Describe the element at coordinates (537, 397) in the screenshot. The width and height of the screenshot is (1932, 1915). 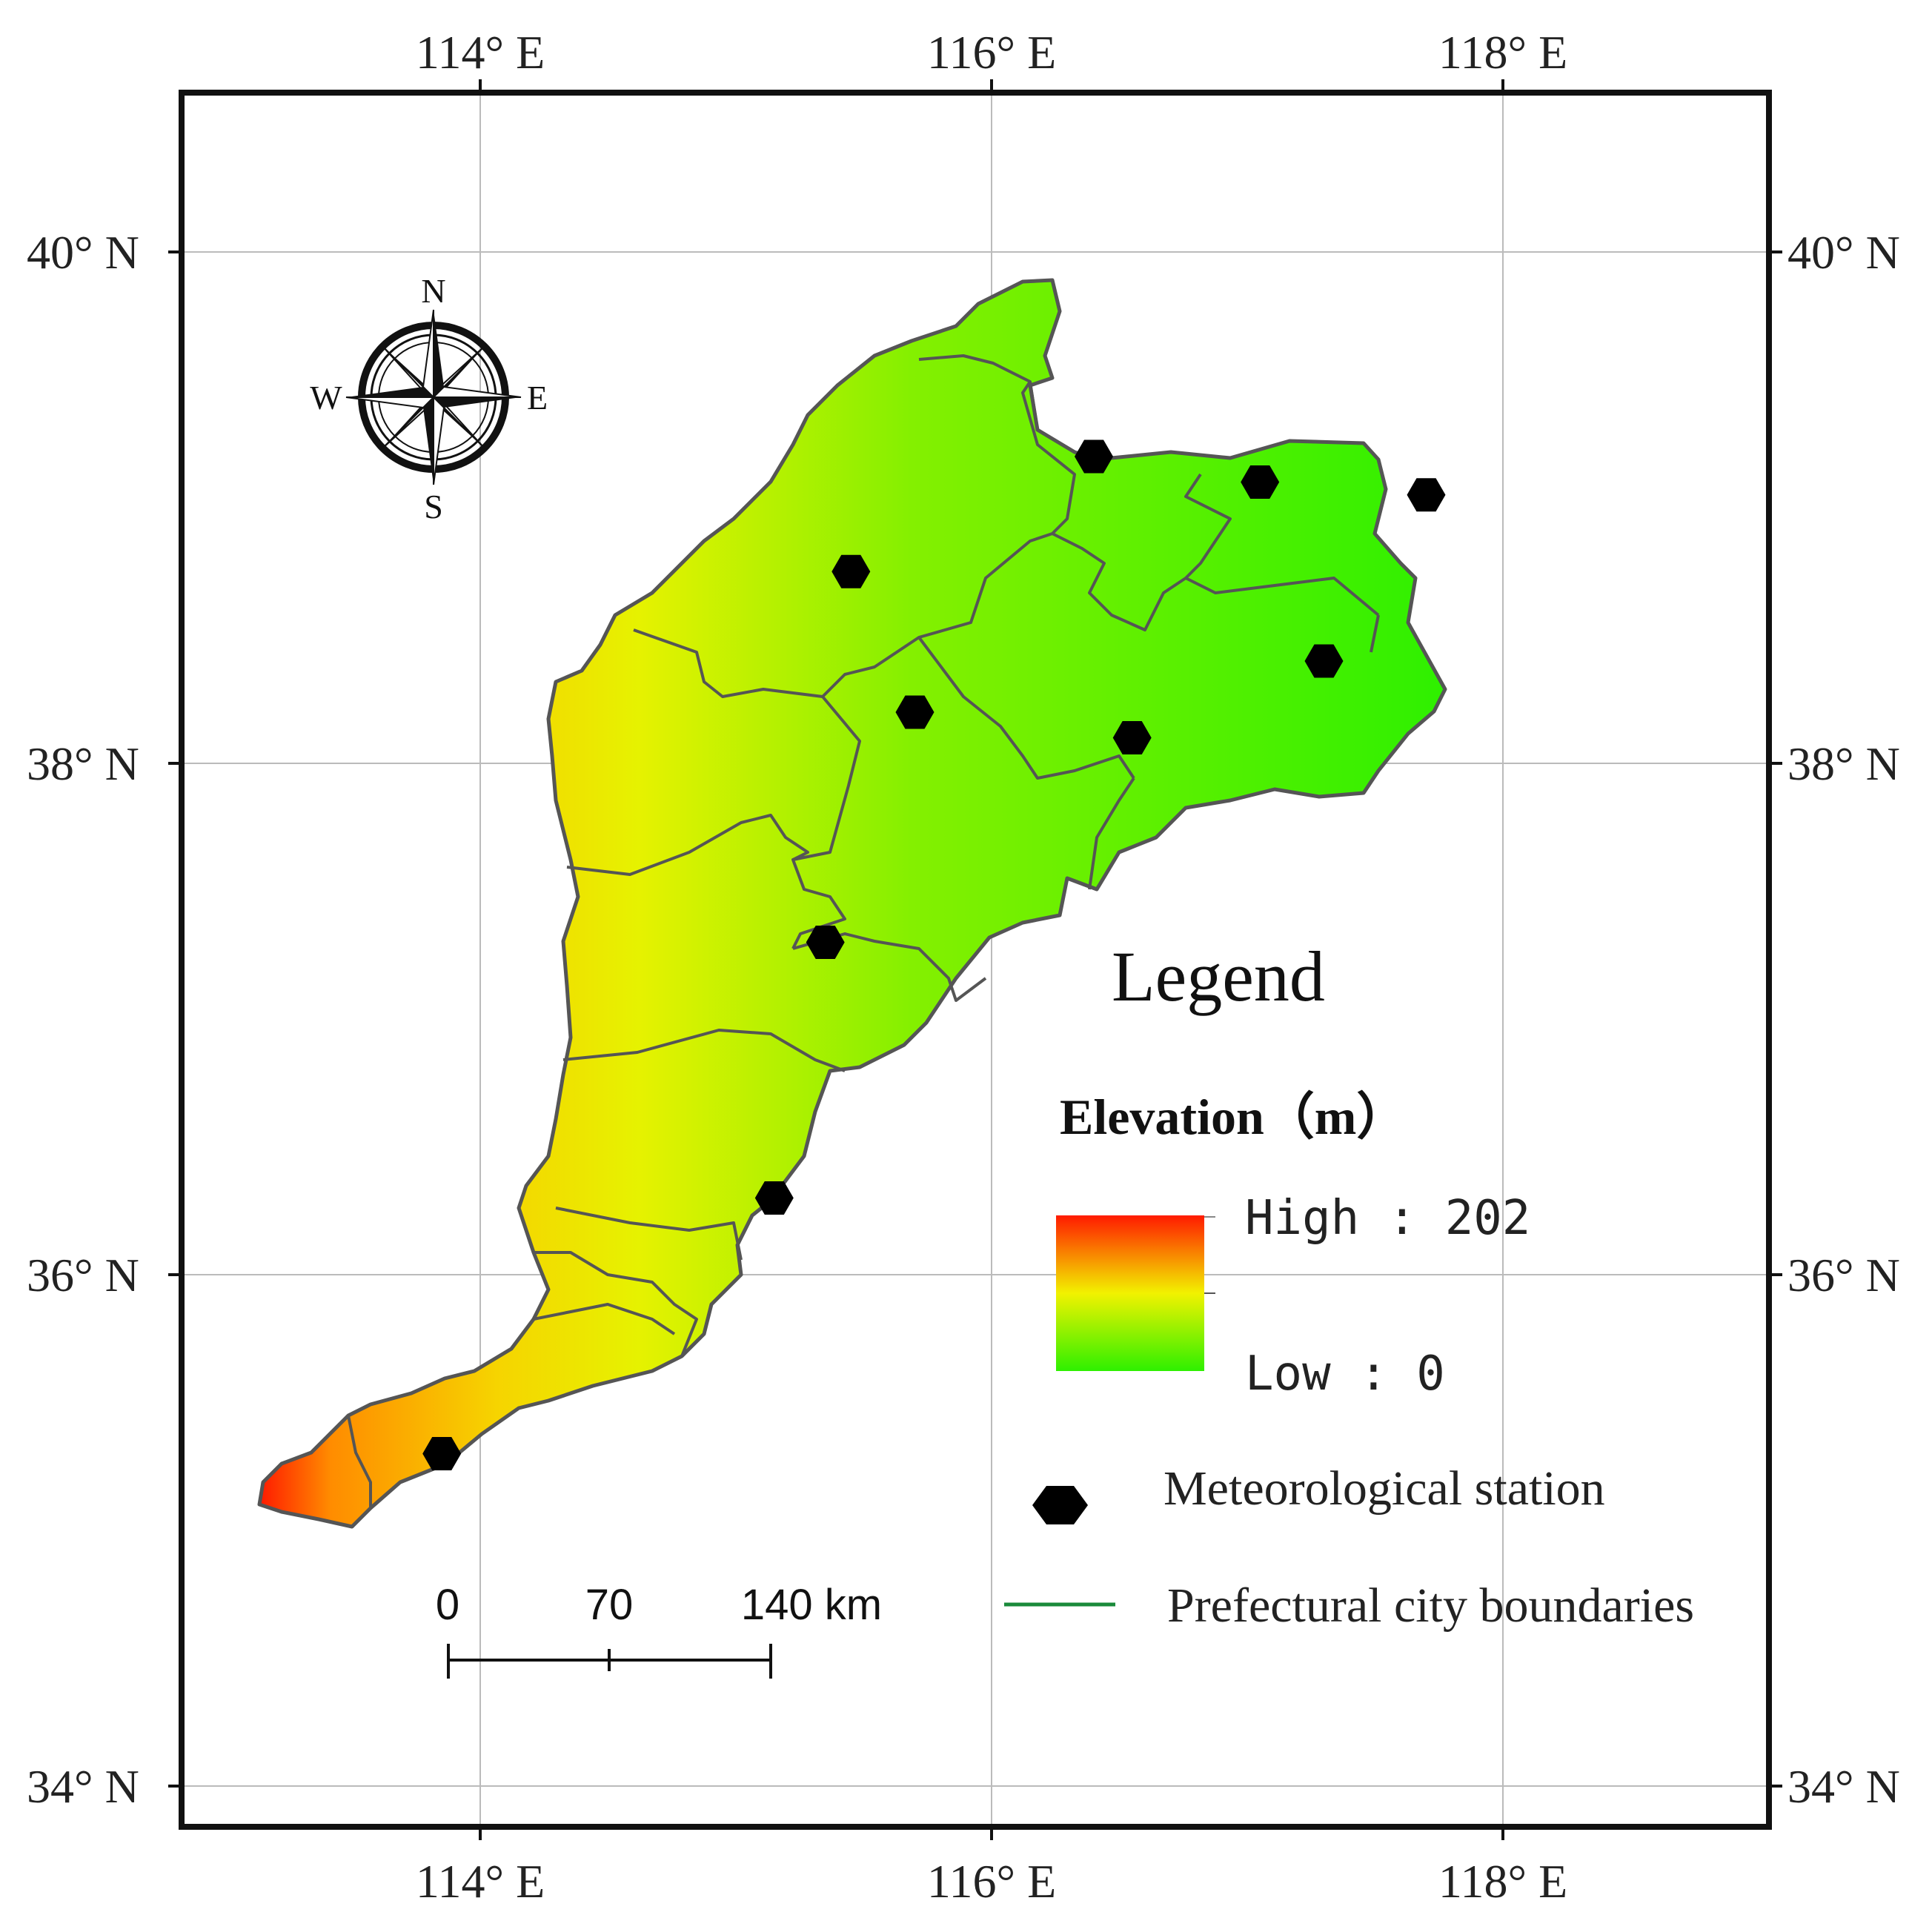
I see `compass-east-label: E` at that location.